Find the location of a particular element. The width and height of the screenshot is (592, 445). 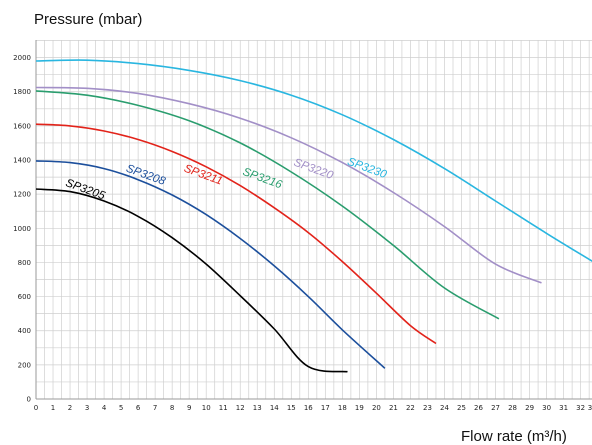

x-tick-label: 15 is located at coordinates (291, 408).